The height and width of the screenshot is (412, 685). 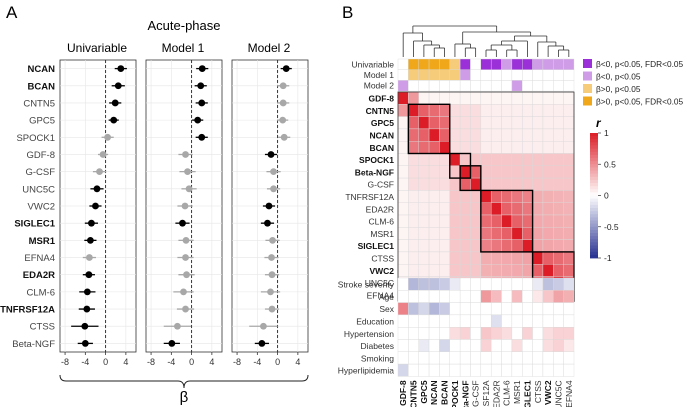 I want to click on heatmap-row-label: EDA2R, so click(x=380, y=209).